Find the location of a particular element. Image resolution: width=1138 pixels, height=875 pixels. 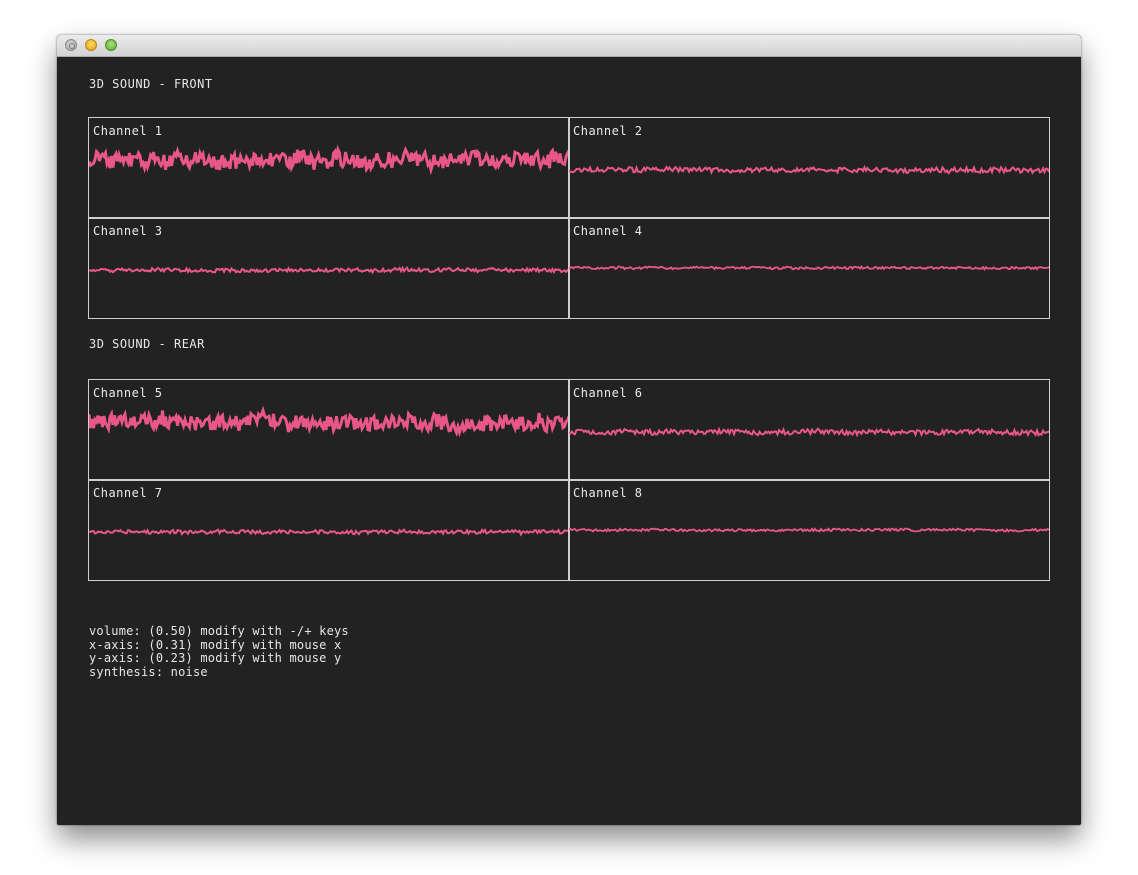

channel-8-label: Channel 8 is located at coordinates (608, 493).